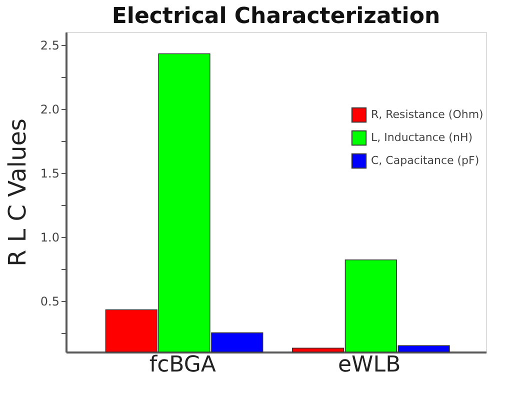  Describe the element at coordinates (50, 173) in the screenshot. I see `y-tick-label: 1.5` at that location.